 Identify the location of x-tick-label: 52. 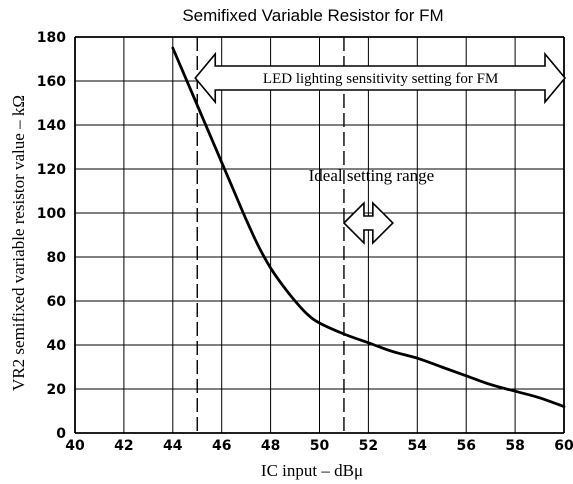
(368, 446).